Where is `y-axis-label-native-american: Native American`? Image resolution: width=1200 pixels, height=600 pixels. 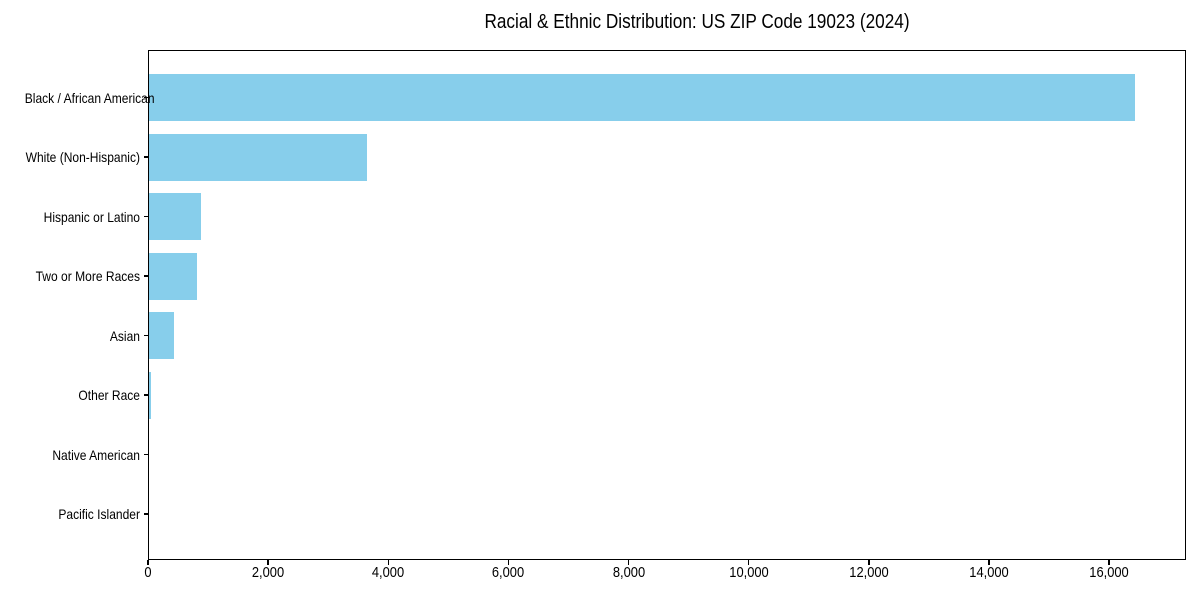
y-axis-label-native-american: Native American is located at coordinates (96, 454).